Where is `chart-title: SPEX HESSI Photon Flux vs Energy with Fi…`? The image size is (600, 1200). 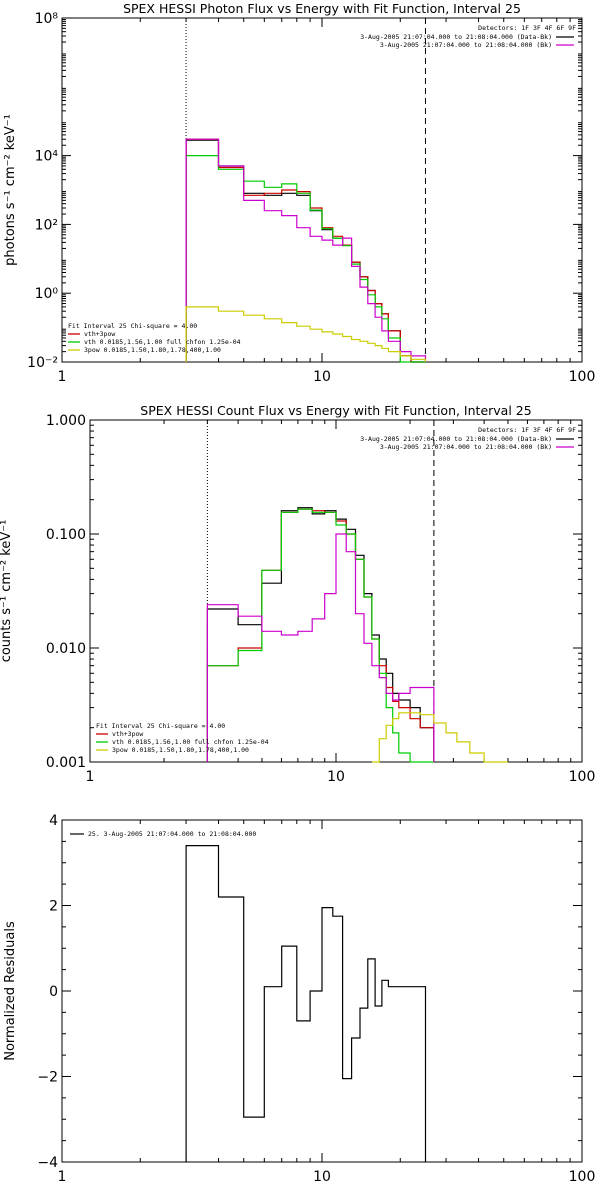 chart-title: SPEX HESSI Photon Flux vs Energy with Fi… is located at coordinates (322, 8).